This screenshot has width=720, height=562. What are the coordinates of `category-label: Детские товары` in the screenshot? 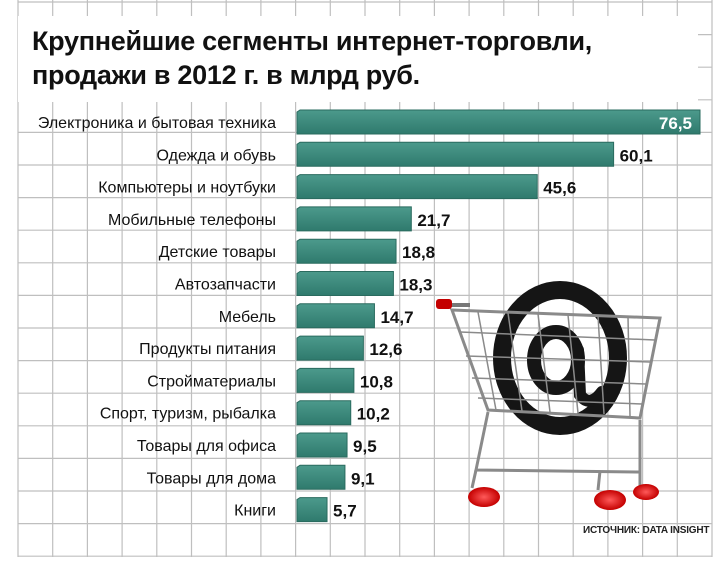 It's located at (217, 252).